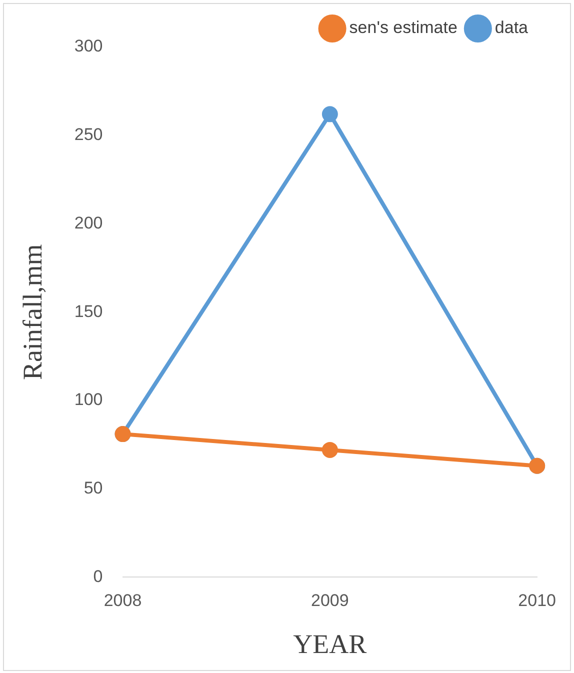  Describe the element at coordinates (88, 400) in the screenshot. I see `y-tick-label: 100` at that location.